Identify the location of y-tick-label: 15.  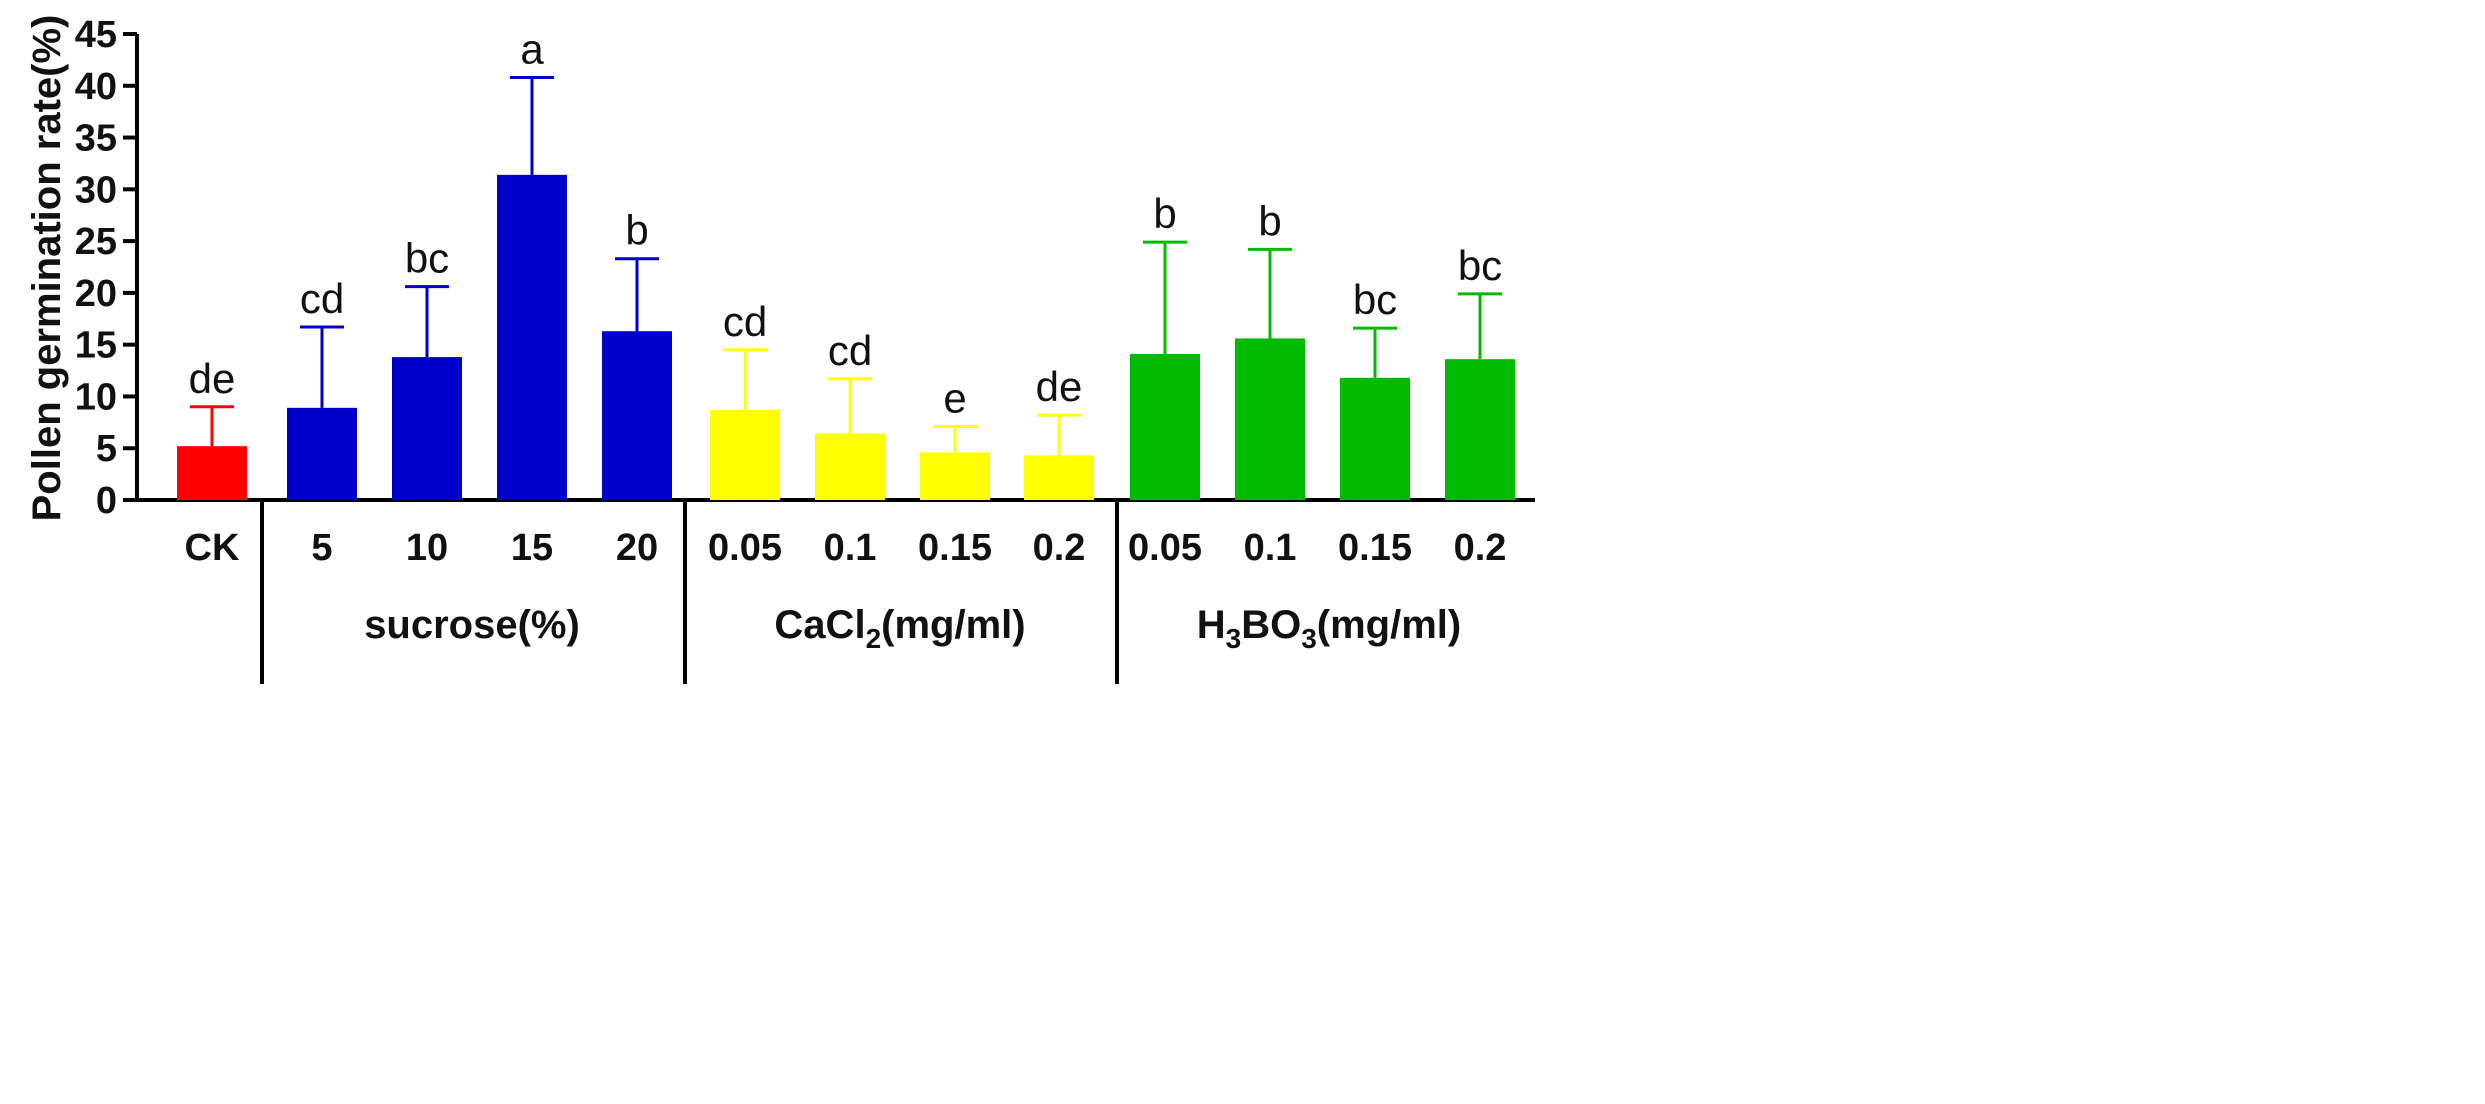
(96, 346).